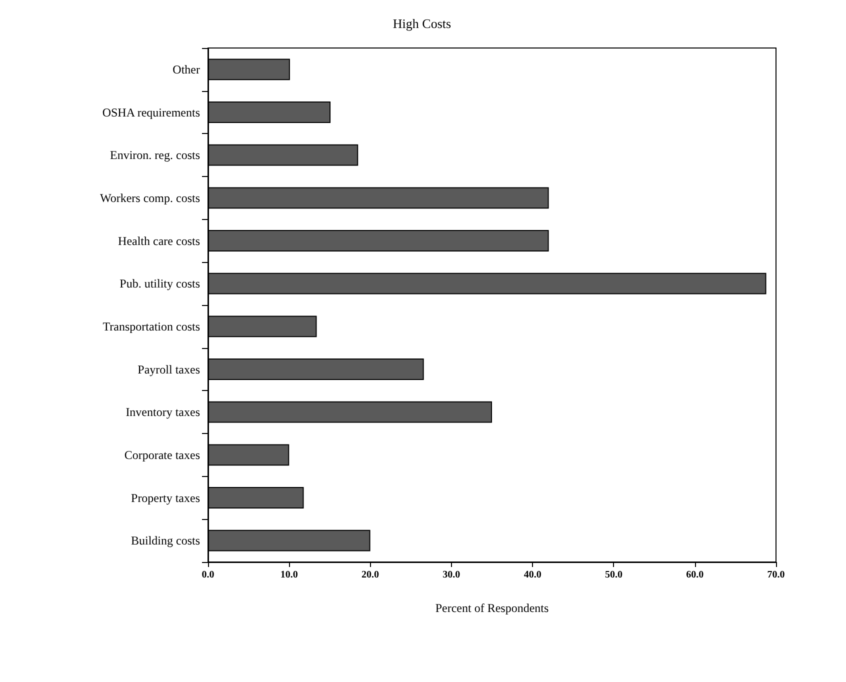 This screenshot has height=682, width=846. Describe the element at coordinates (165, 497) in the screenshot. I see `y-tick-label: Property taxes` at that location.